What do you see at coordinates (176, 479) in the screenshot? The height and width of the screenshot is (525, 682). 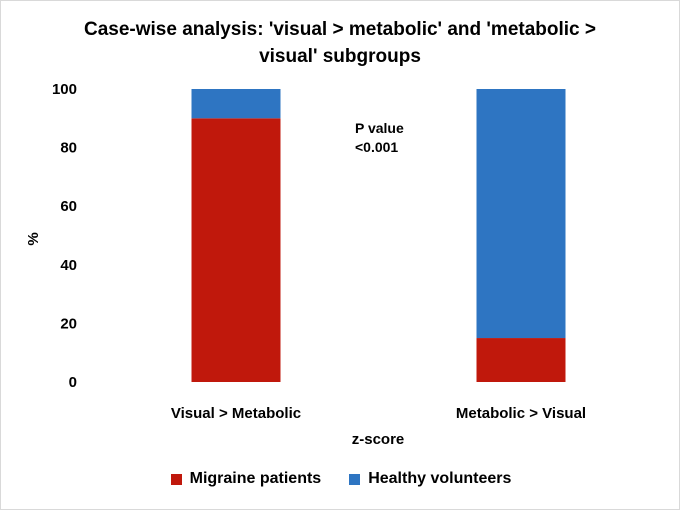 I see `legend-swatch-migraine` at bounding box center [176, 479].